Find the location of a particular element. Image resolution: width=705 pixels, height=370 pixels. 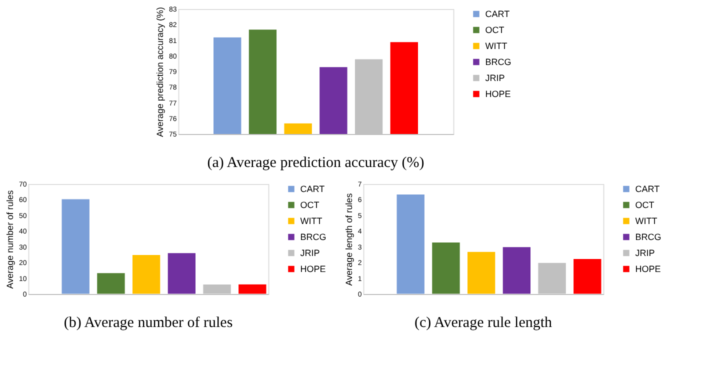

text: (c) Average rule length is located at coordinates (483, 323).